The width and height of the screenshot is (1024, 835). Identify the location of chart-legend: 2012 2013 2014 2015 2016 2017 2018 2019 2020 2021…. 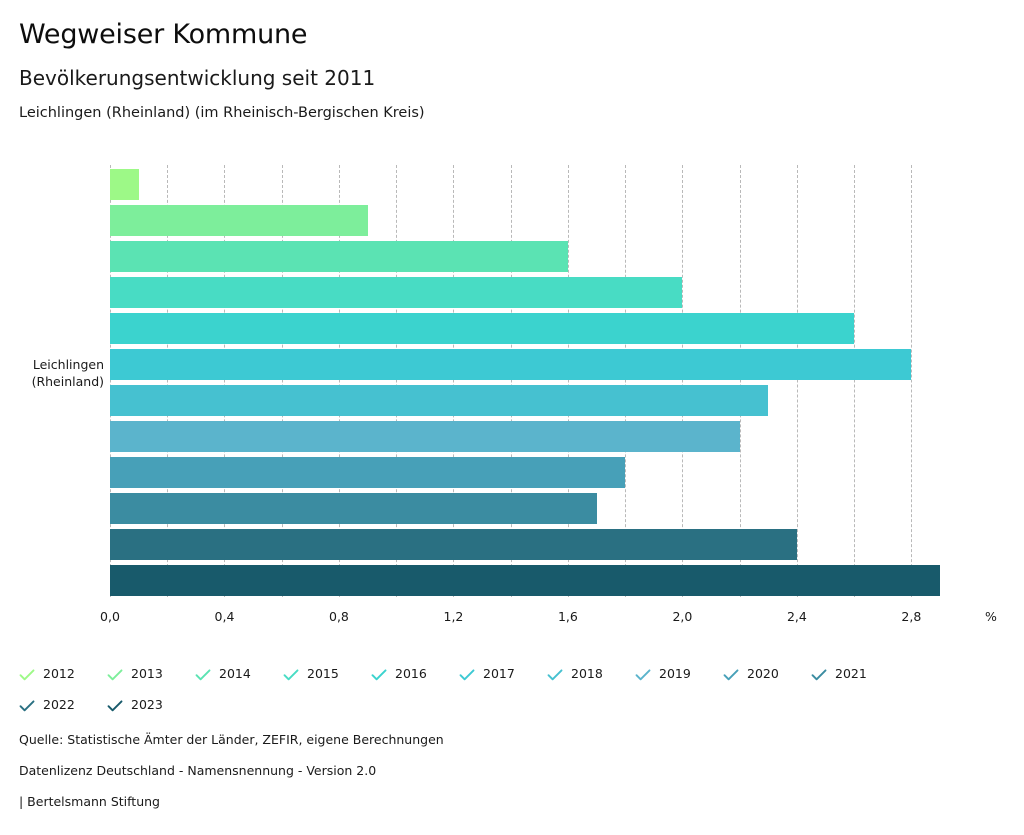
(514, 689).